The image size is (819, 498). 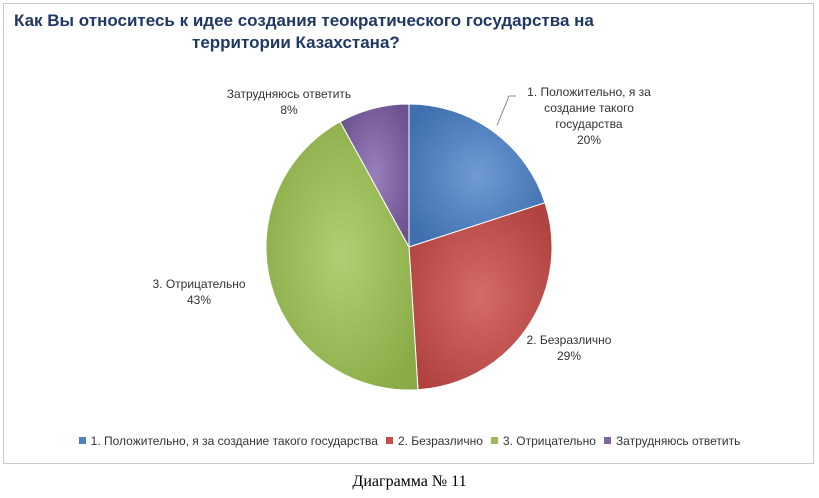 I want to click on data-label-text: 3. Отрицательно, so click(x=199, y=284).